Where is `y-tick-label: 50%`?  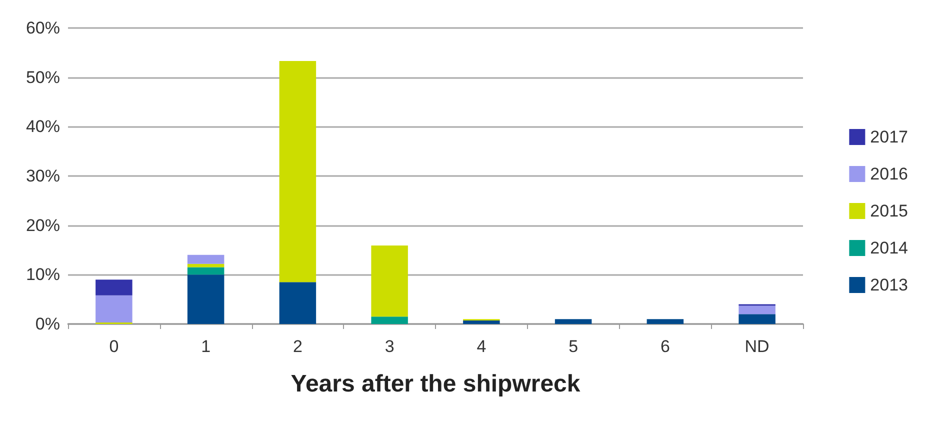 y-tick-label: 50% is located at coordinates (43, 77).